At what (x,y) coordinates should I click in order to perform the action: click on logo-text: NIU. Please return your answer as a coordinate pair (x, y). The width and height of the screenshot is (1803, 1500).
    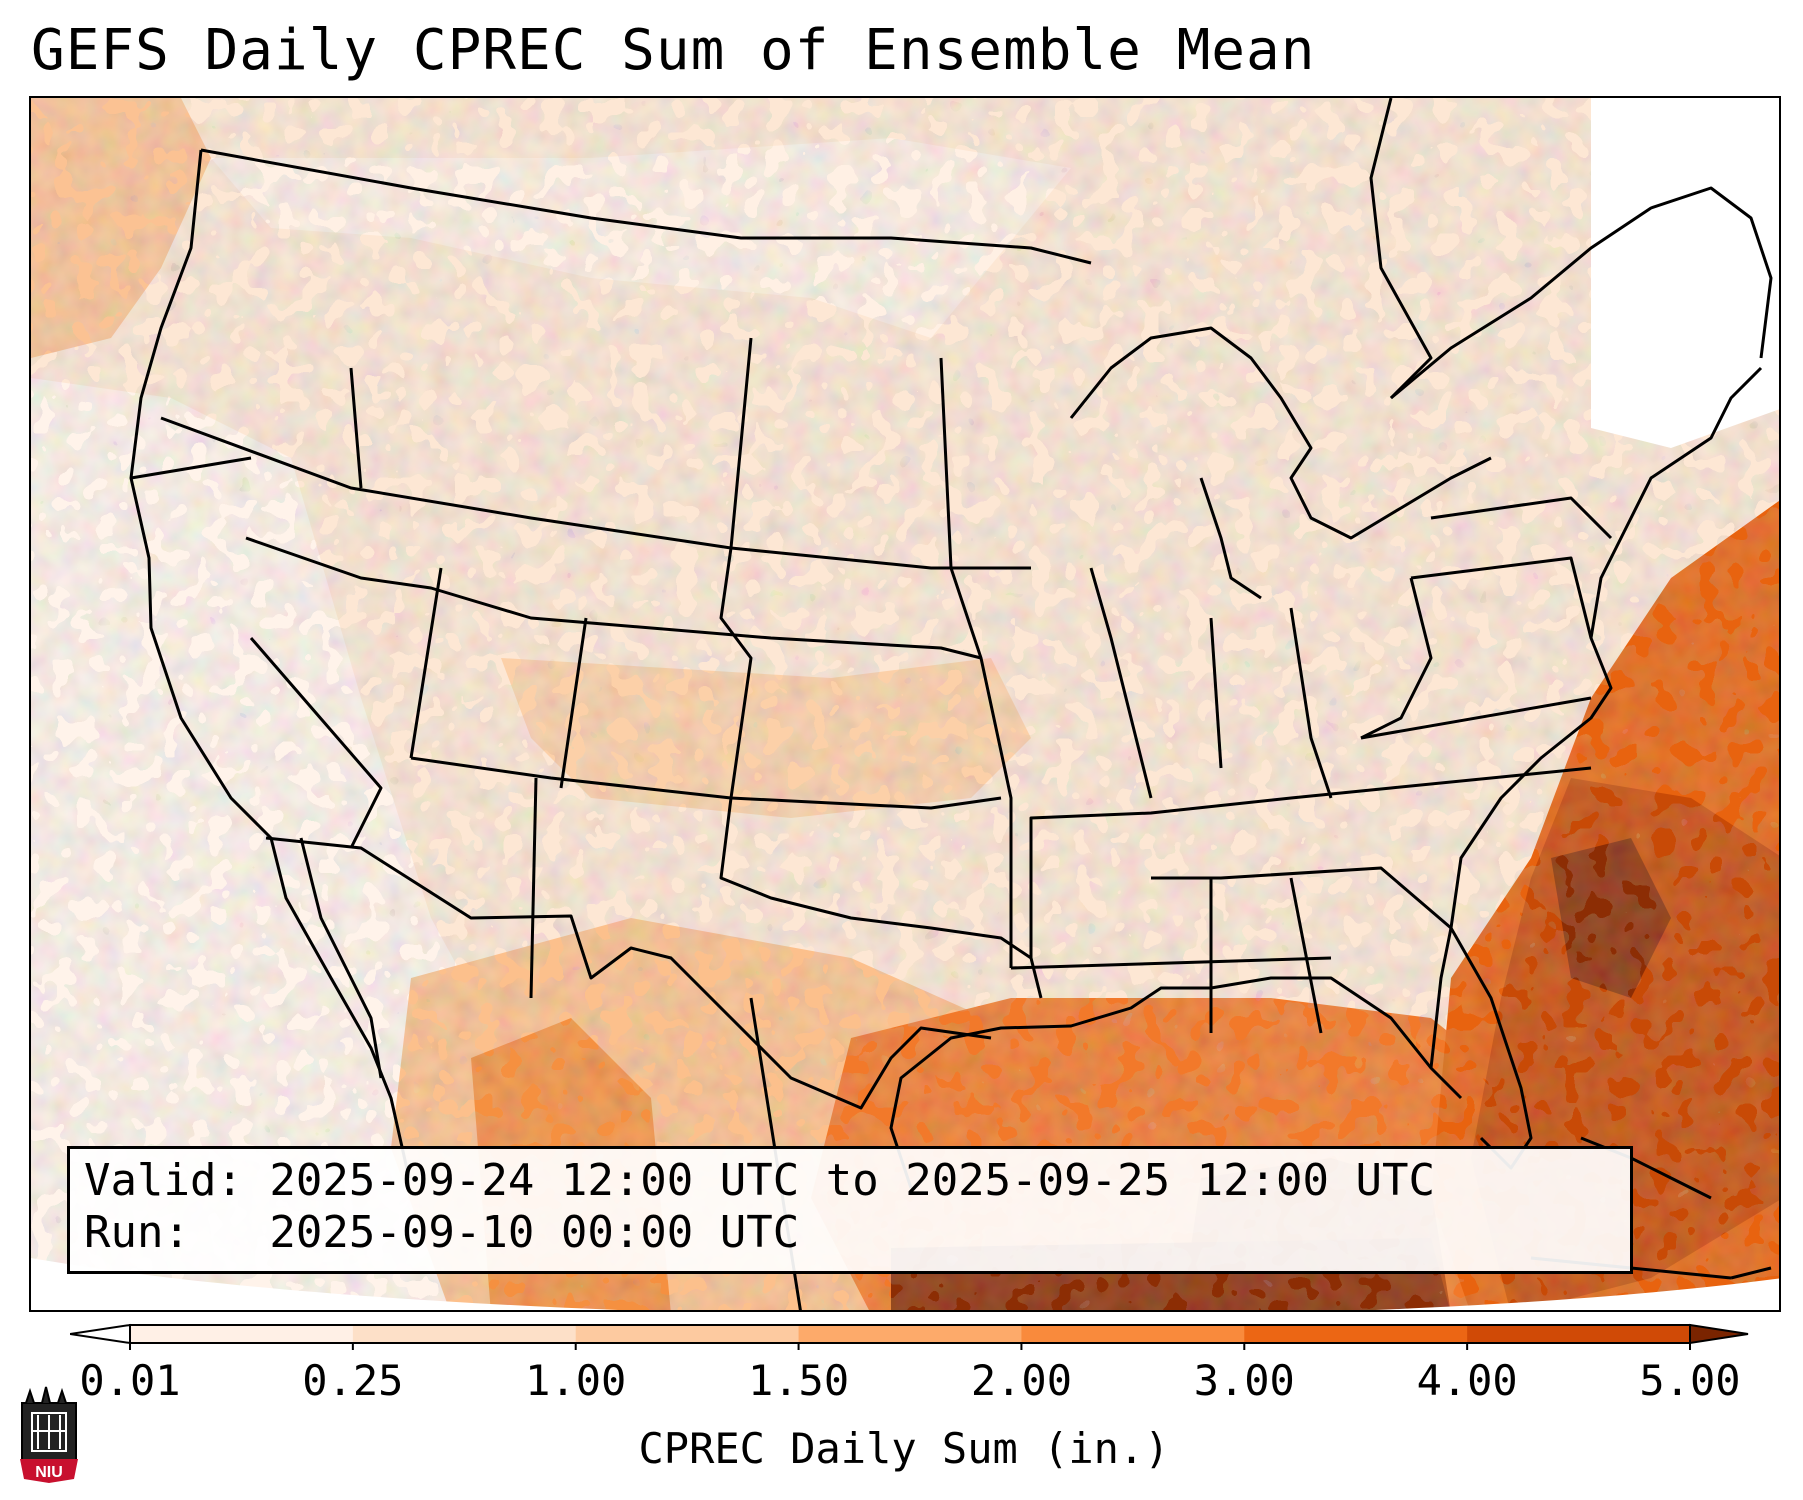
    Looking at the image, I should click on (49, 1472).